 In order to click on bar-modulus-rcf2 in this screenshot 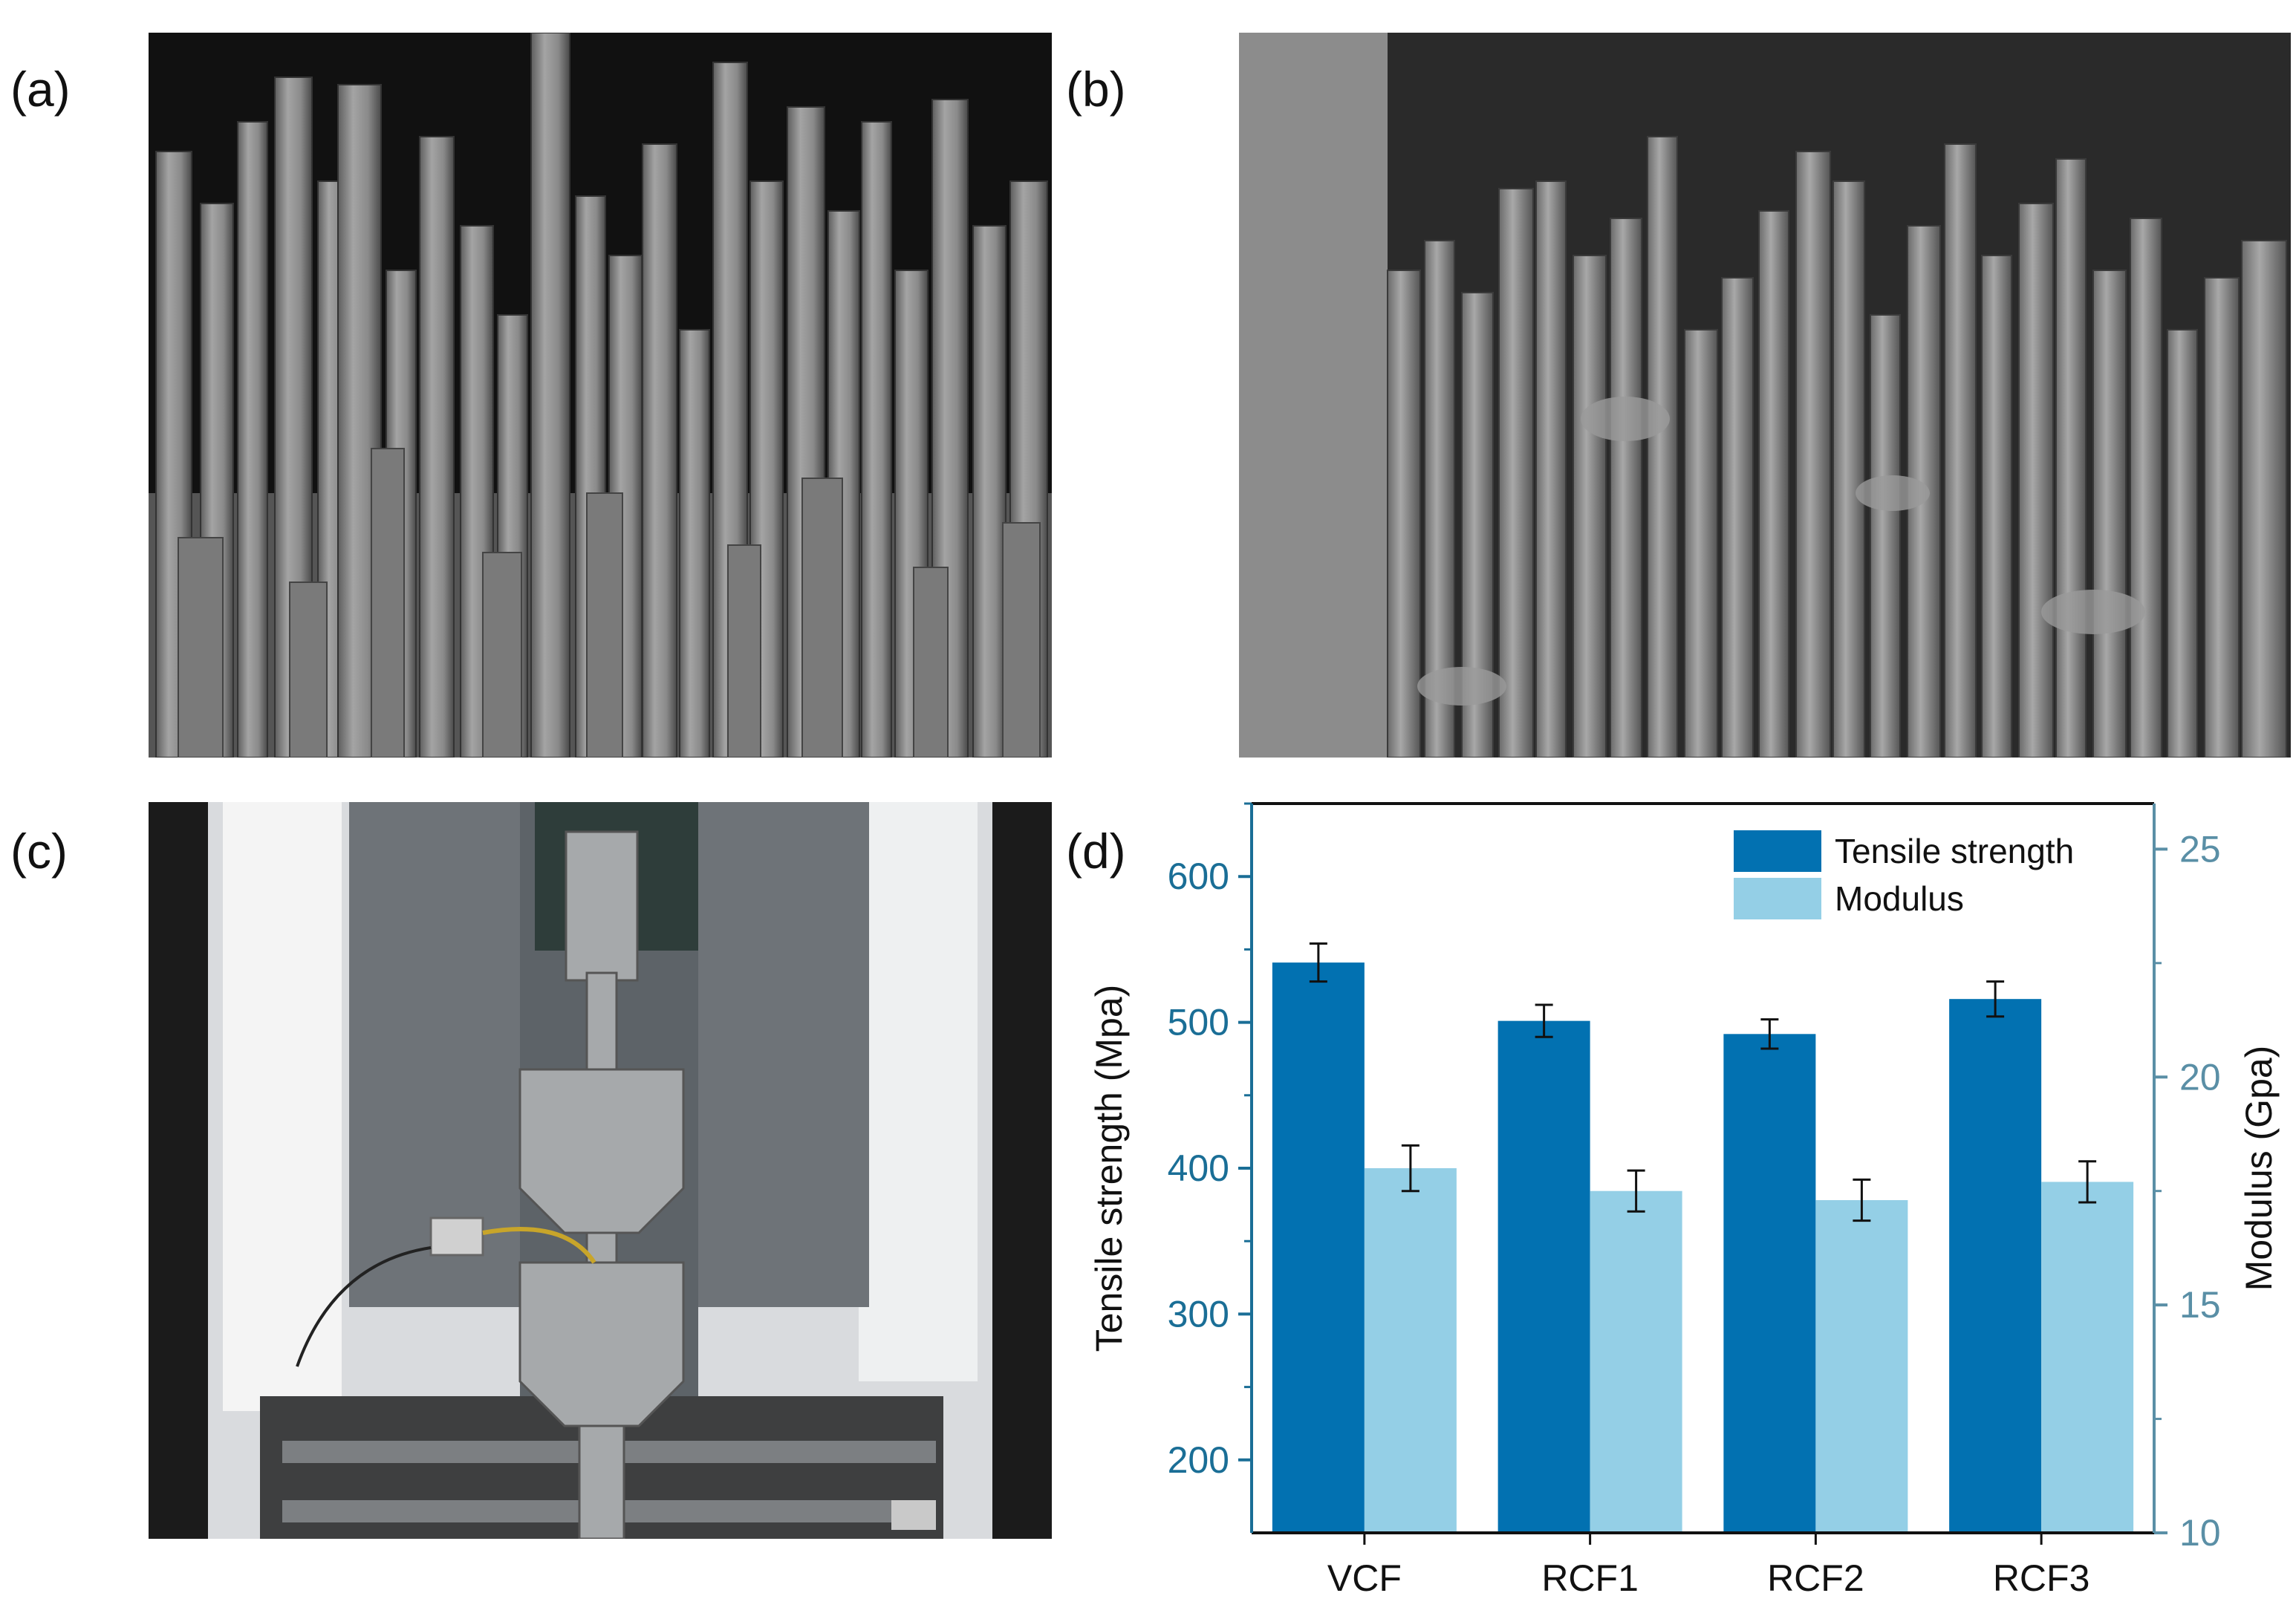, I will do `click(1861, 1366)`.